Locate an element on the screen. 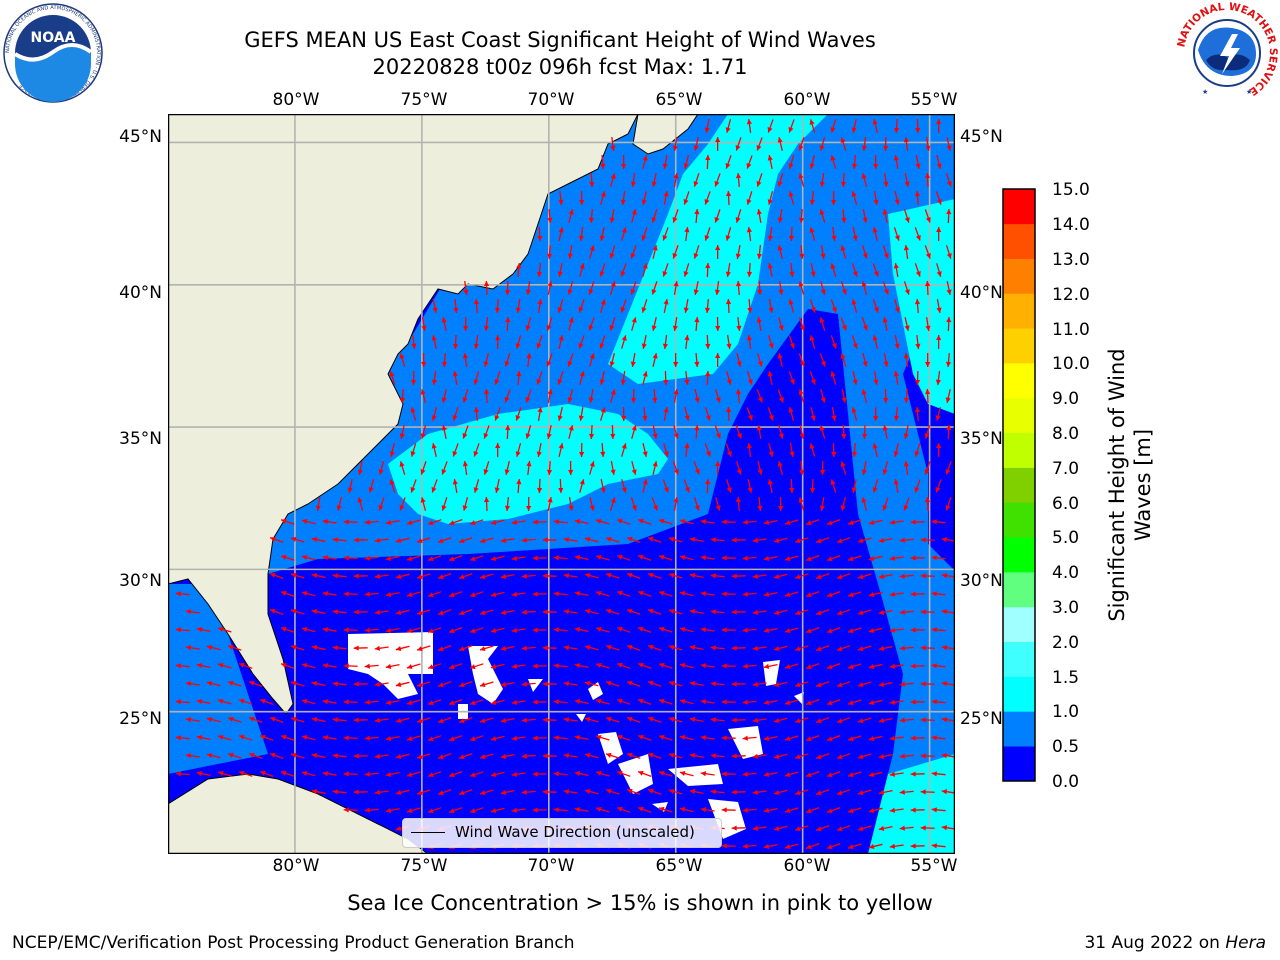  cb-tick-7: 7.0 is located at coordinates (1066, 469).